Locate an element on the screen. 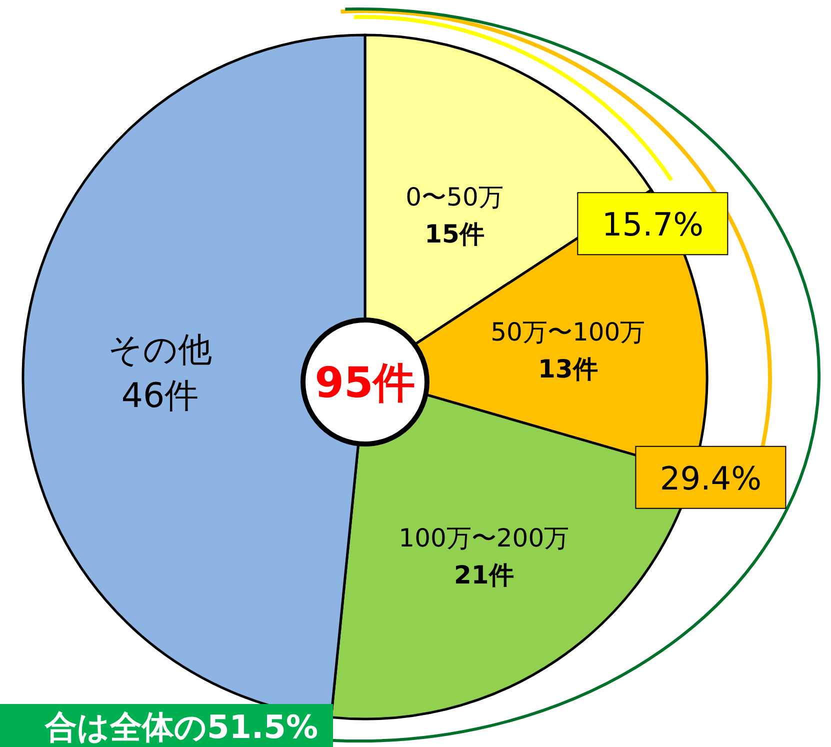 This screenshot has height=747, width=831. text: 合は全体の51.5% is located at coordinates (181, 727).